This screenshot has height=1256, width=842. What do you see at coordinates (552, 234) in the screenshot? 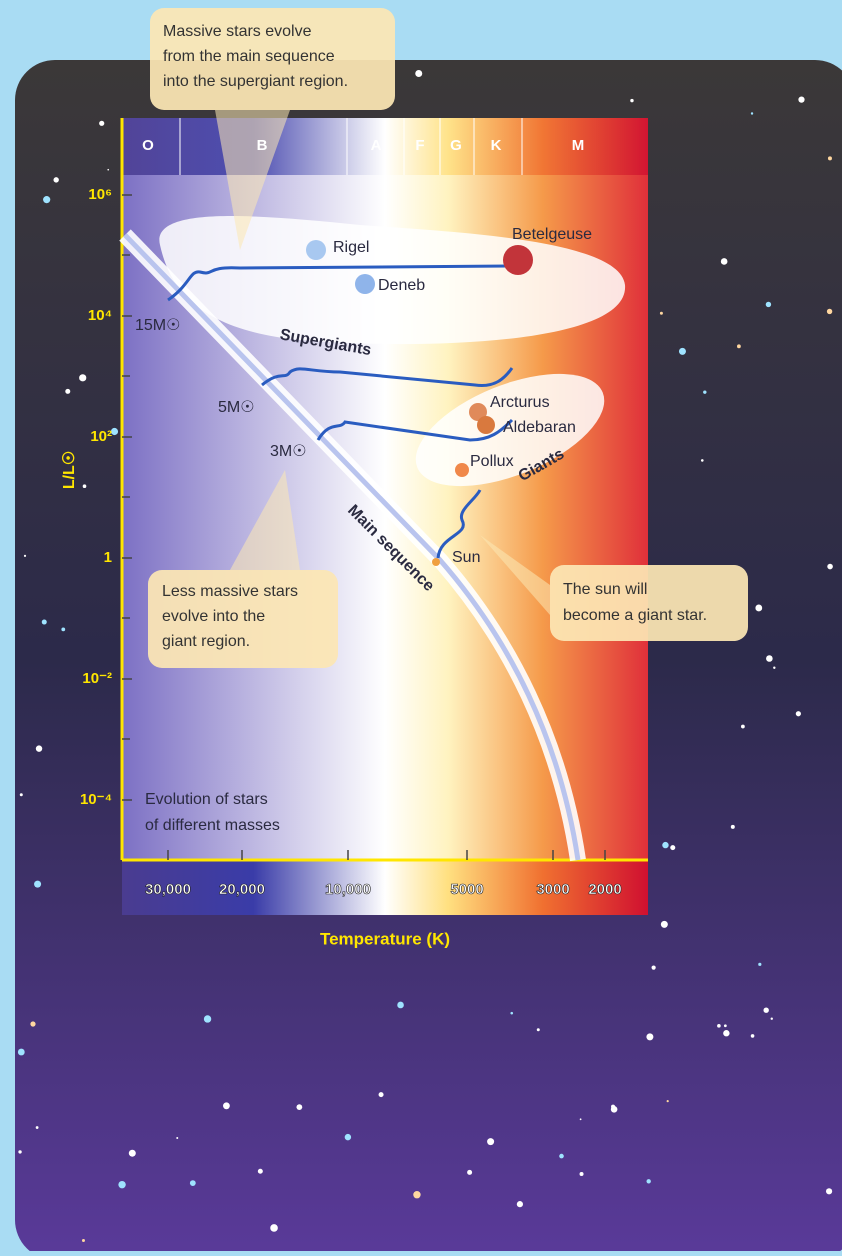
I see `svg-text: Betelgeuse` at bounding box center [552, 234].